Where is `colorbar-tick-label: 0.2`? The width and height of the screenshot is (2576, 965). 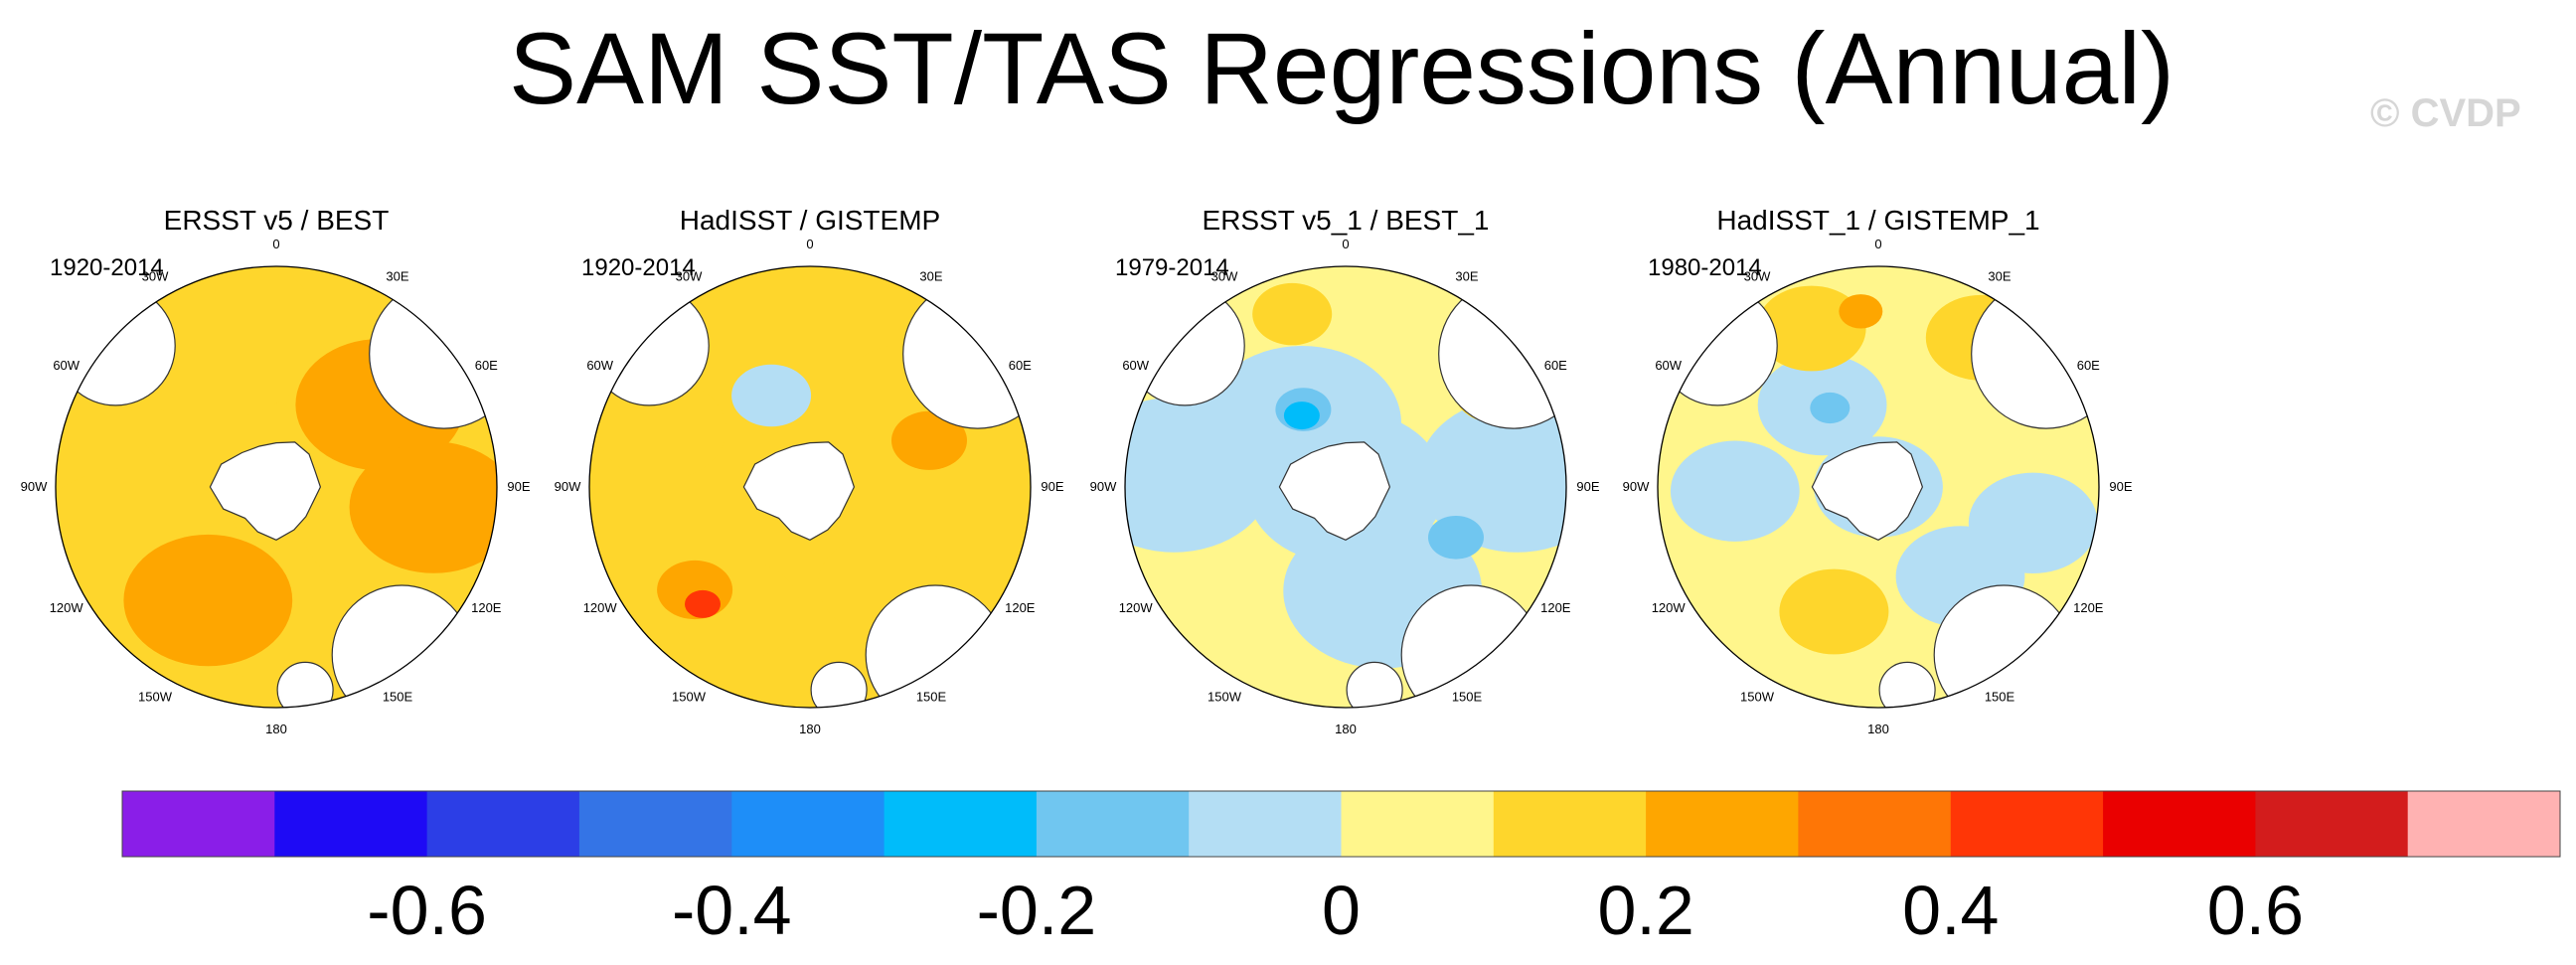 colorbar-tick-label: 0.2 is located at coordinates (1645, 910).